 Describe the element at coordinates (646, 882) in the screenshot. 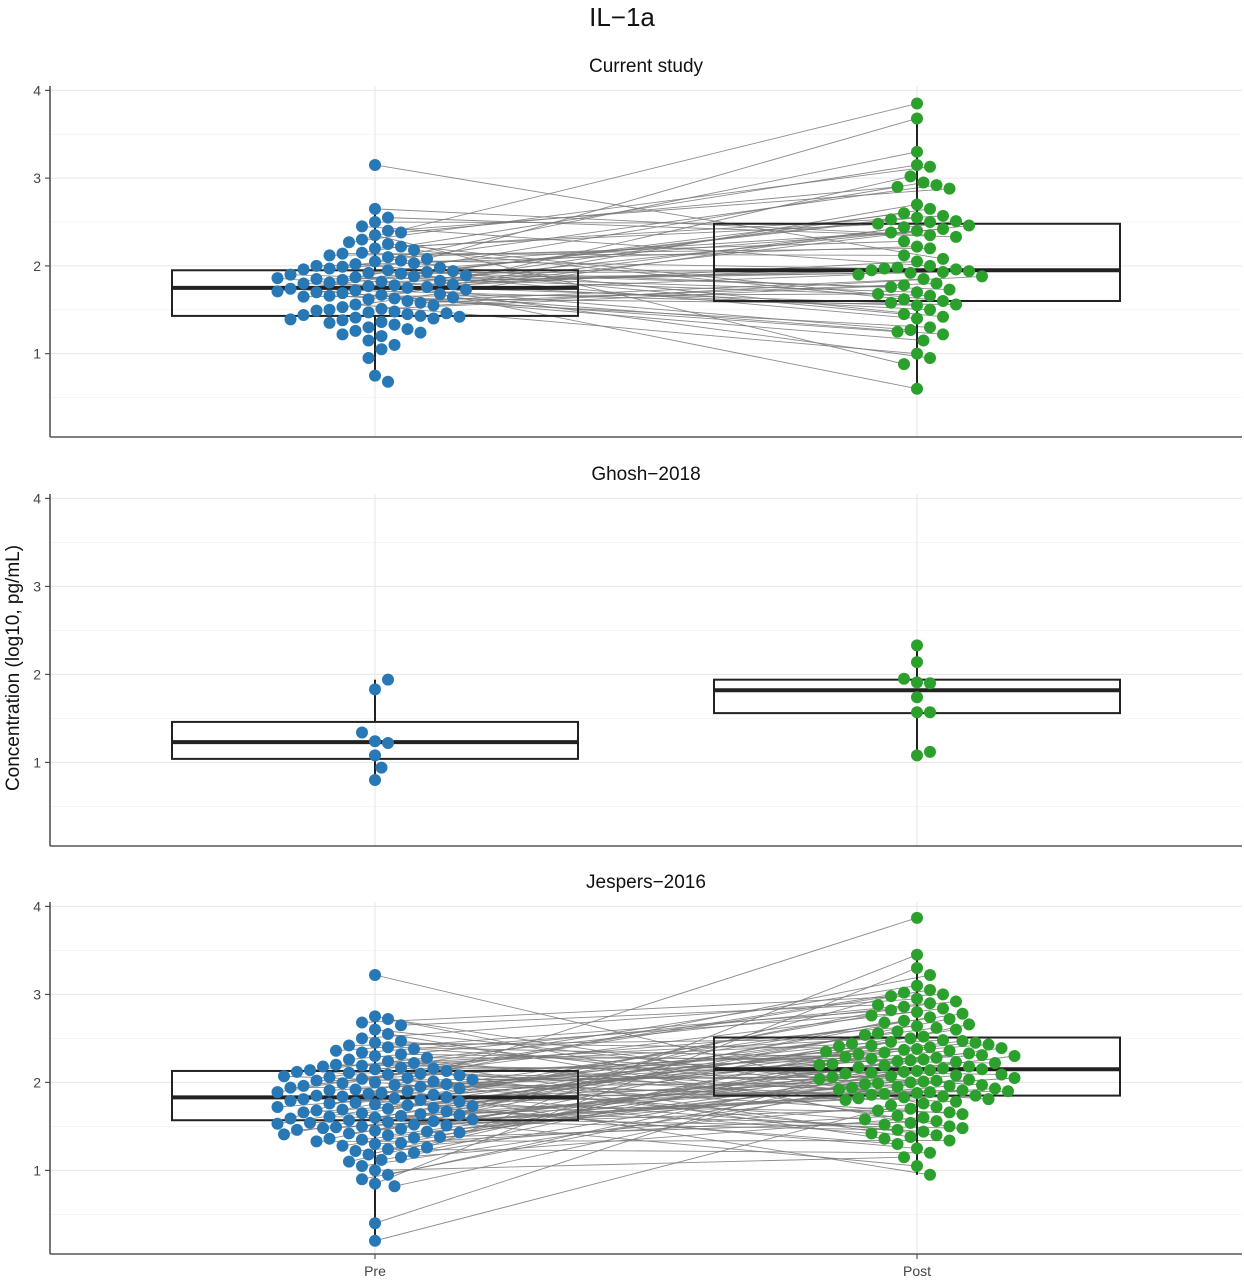

I see `facet-title: Jespers−2016` at that location.